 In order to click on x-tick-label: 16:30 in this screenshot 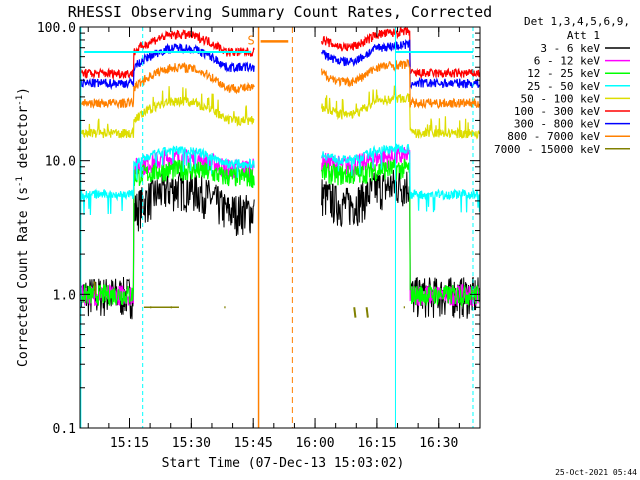, I will do `click(438, 443)`.